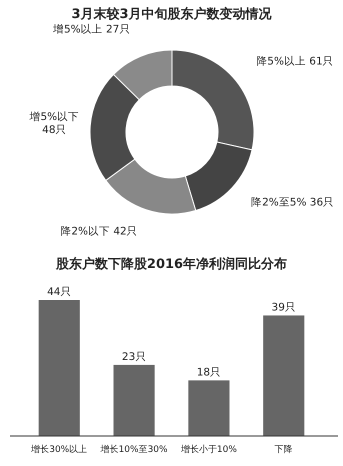  What do you see at coordinates (171, 264) in the screenshot?
I see `chart-title: 股东户数下降股2016年净利润同比分布` at bounding box center [171, 264].